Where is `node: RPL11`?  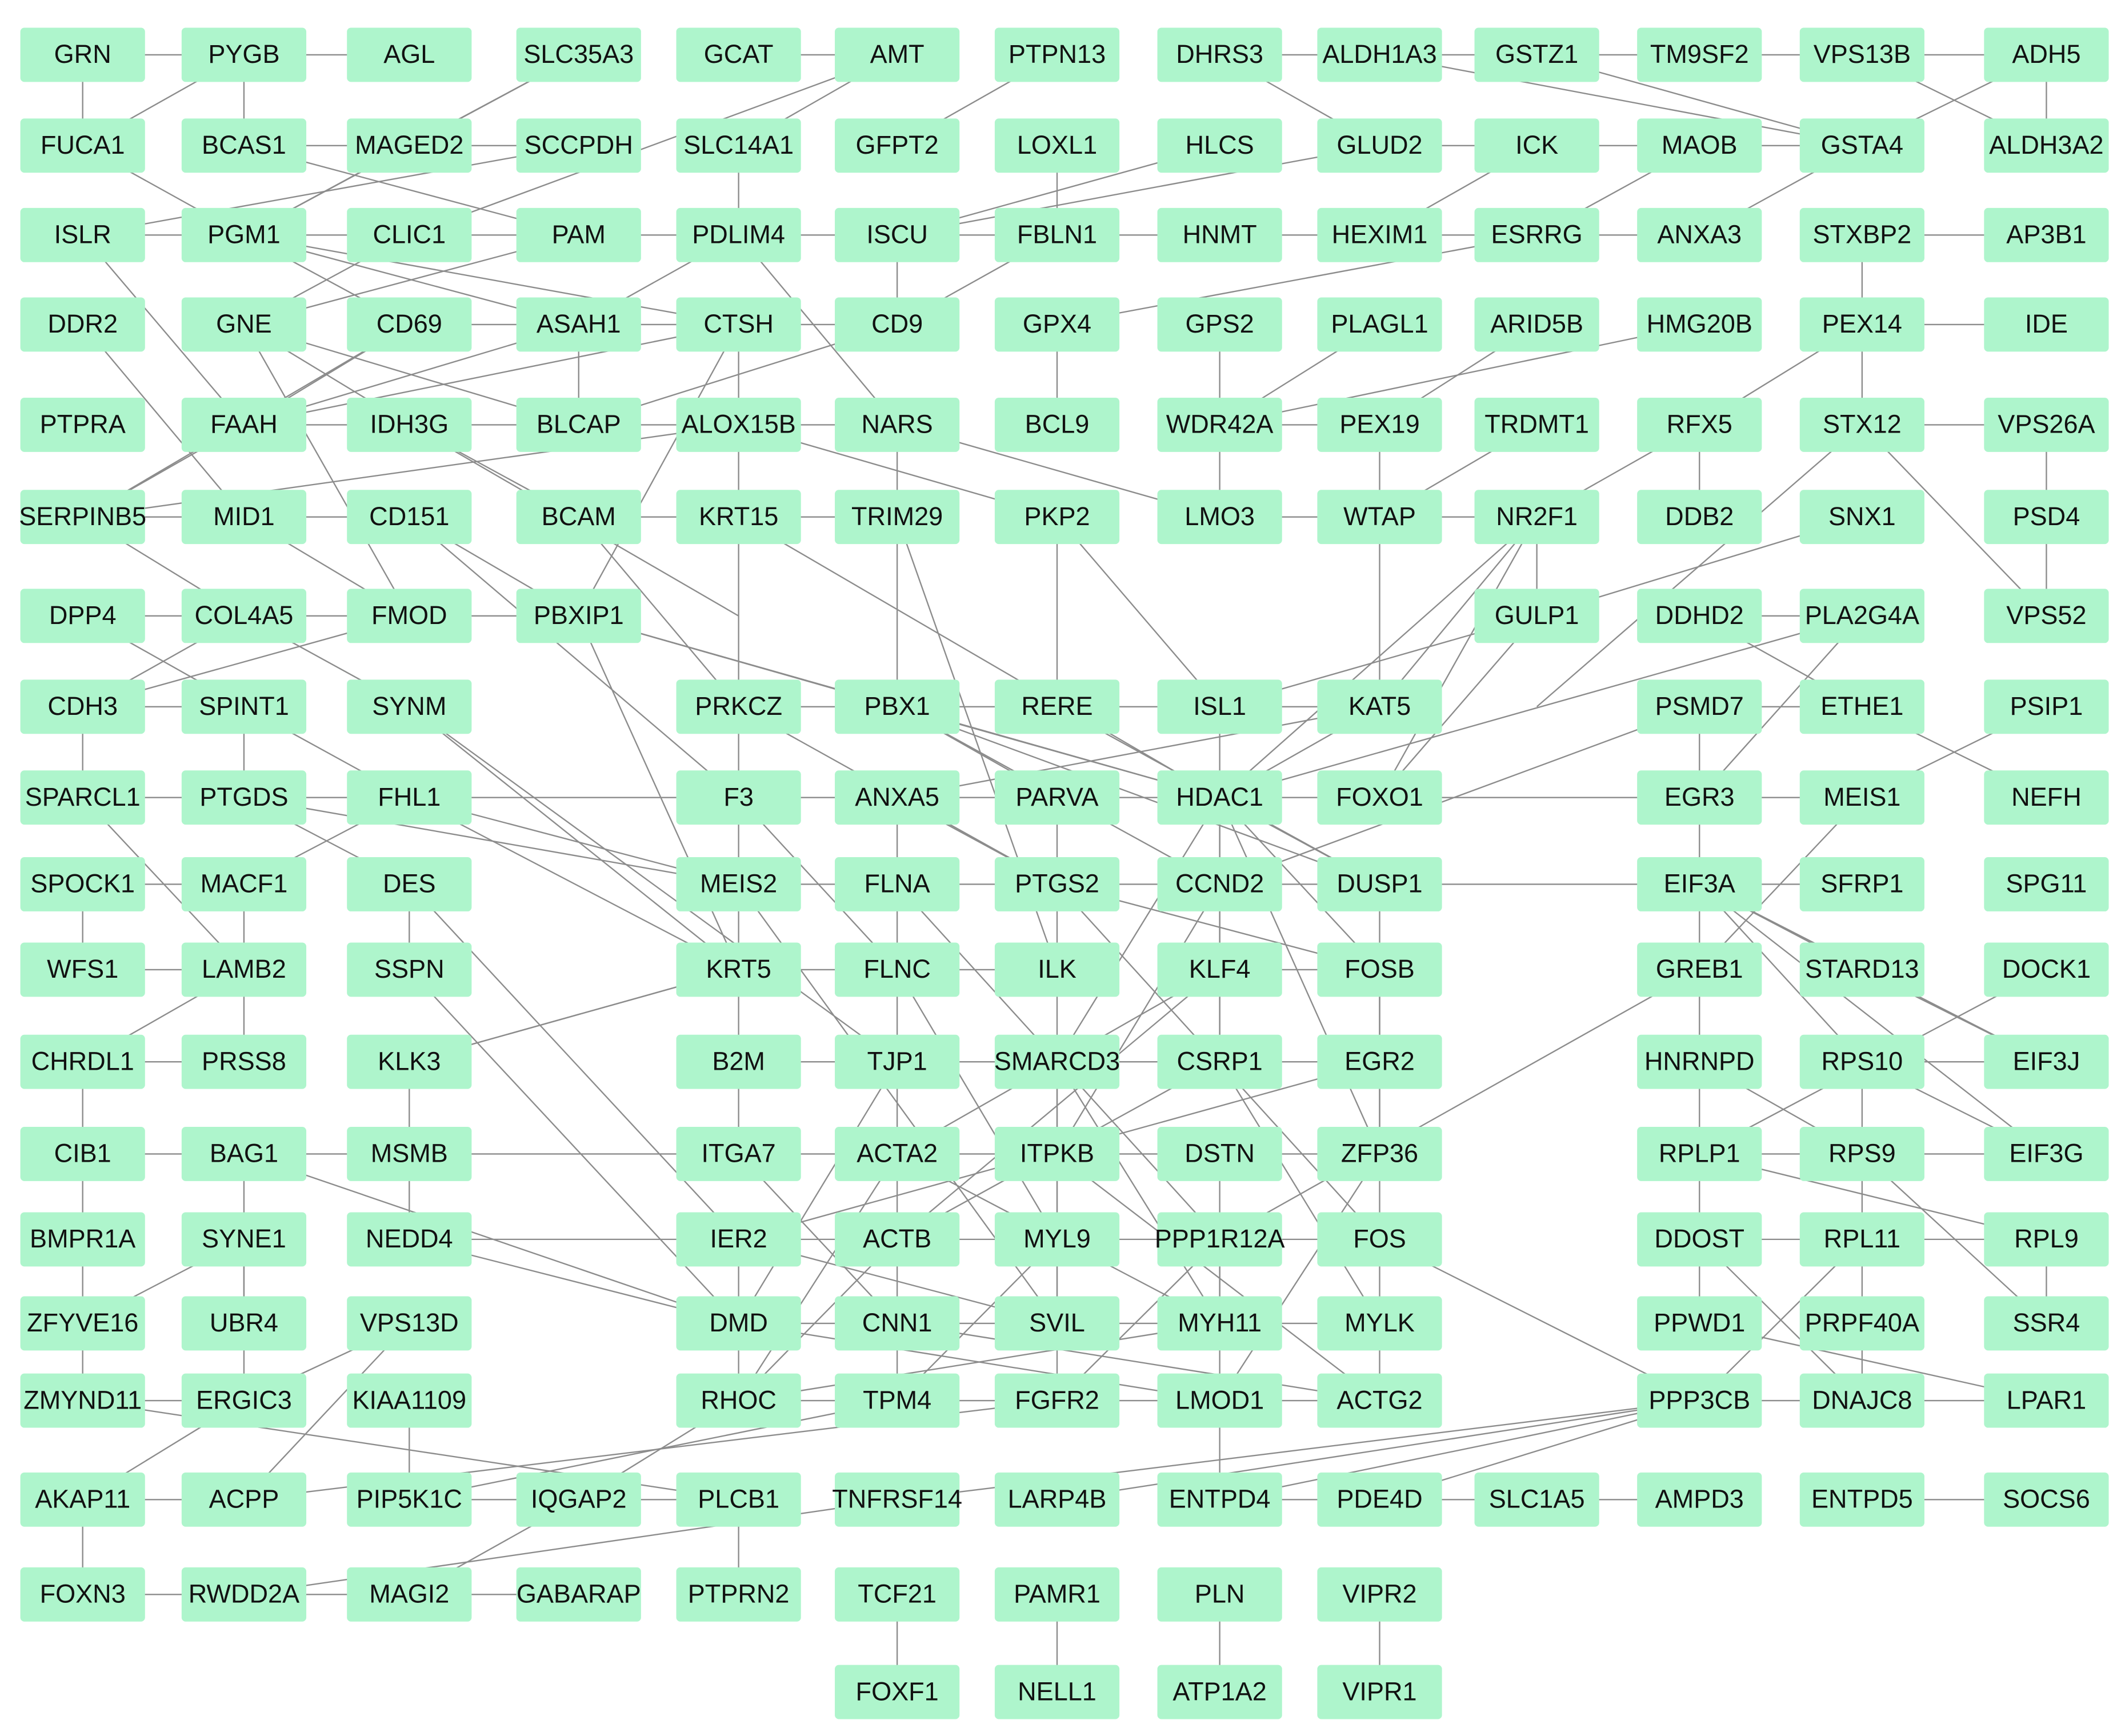
node: RPL11 is located at coordinates (1862, 1239).